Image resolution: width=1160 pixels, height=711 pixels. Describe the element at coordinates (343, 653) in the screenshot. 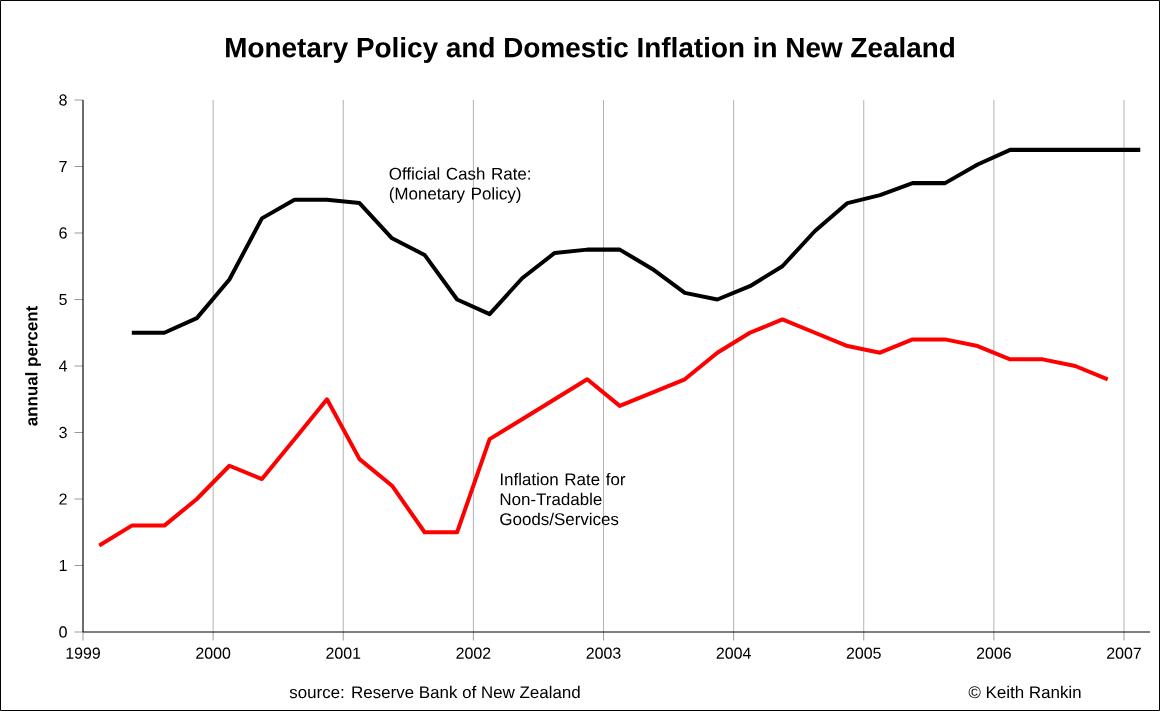

I see `x-tick-label: 2001` at that location.